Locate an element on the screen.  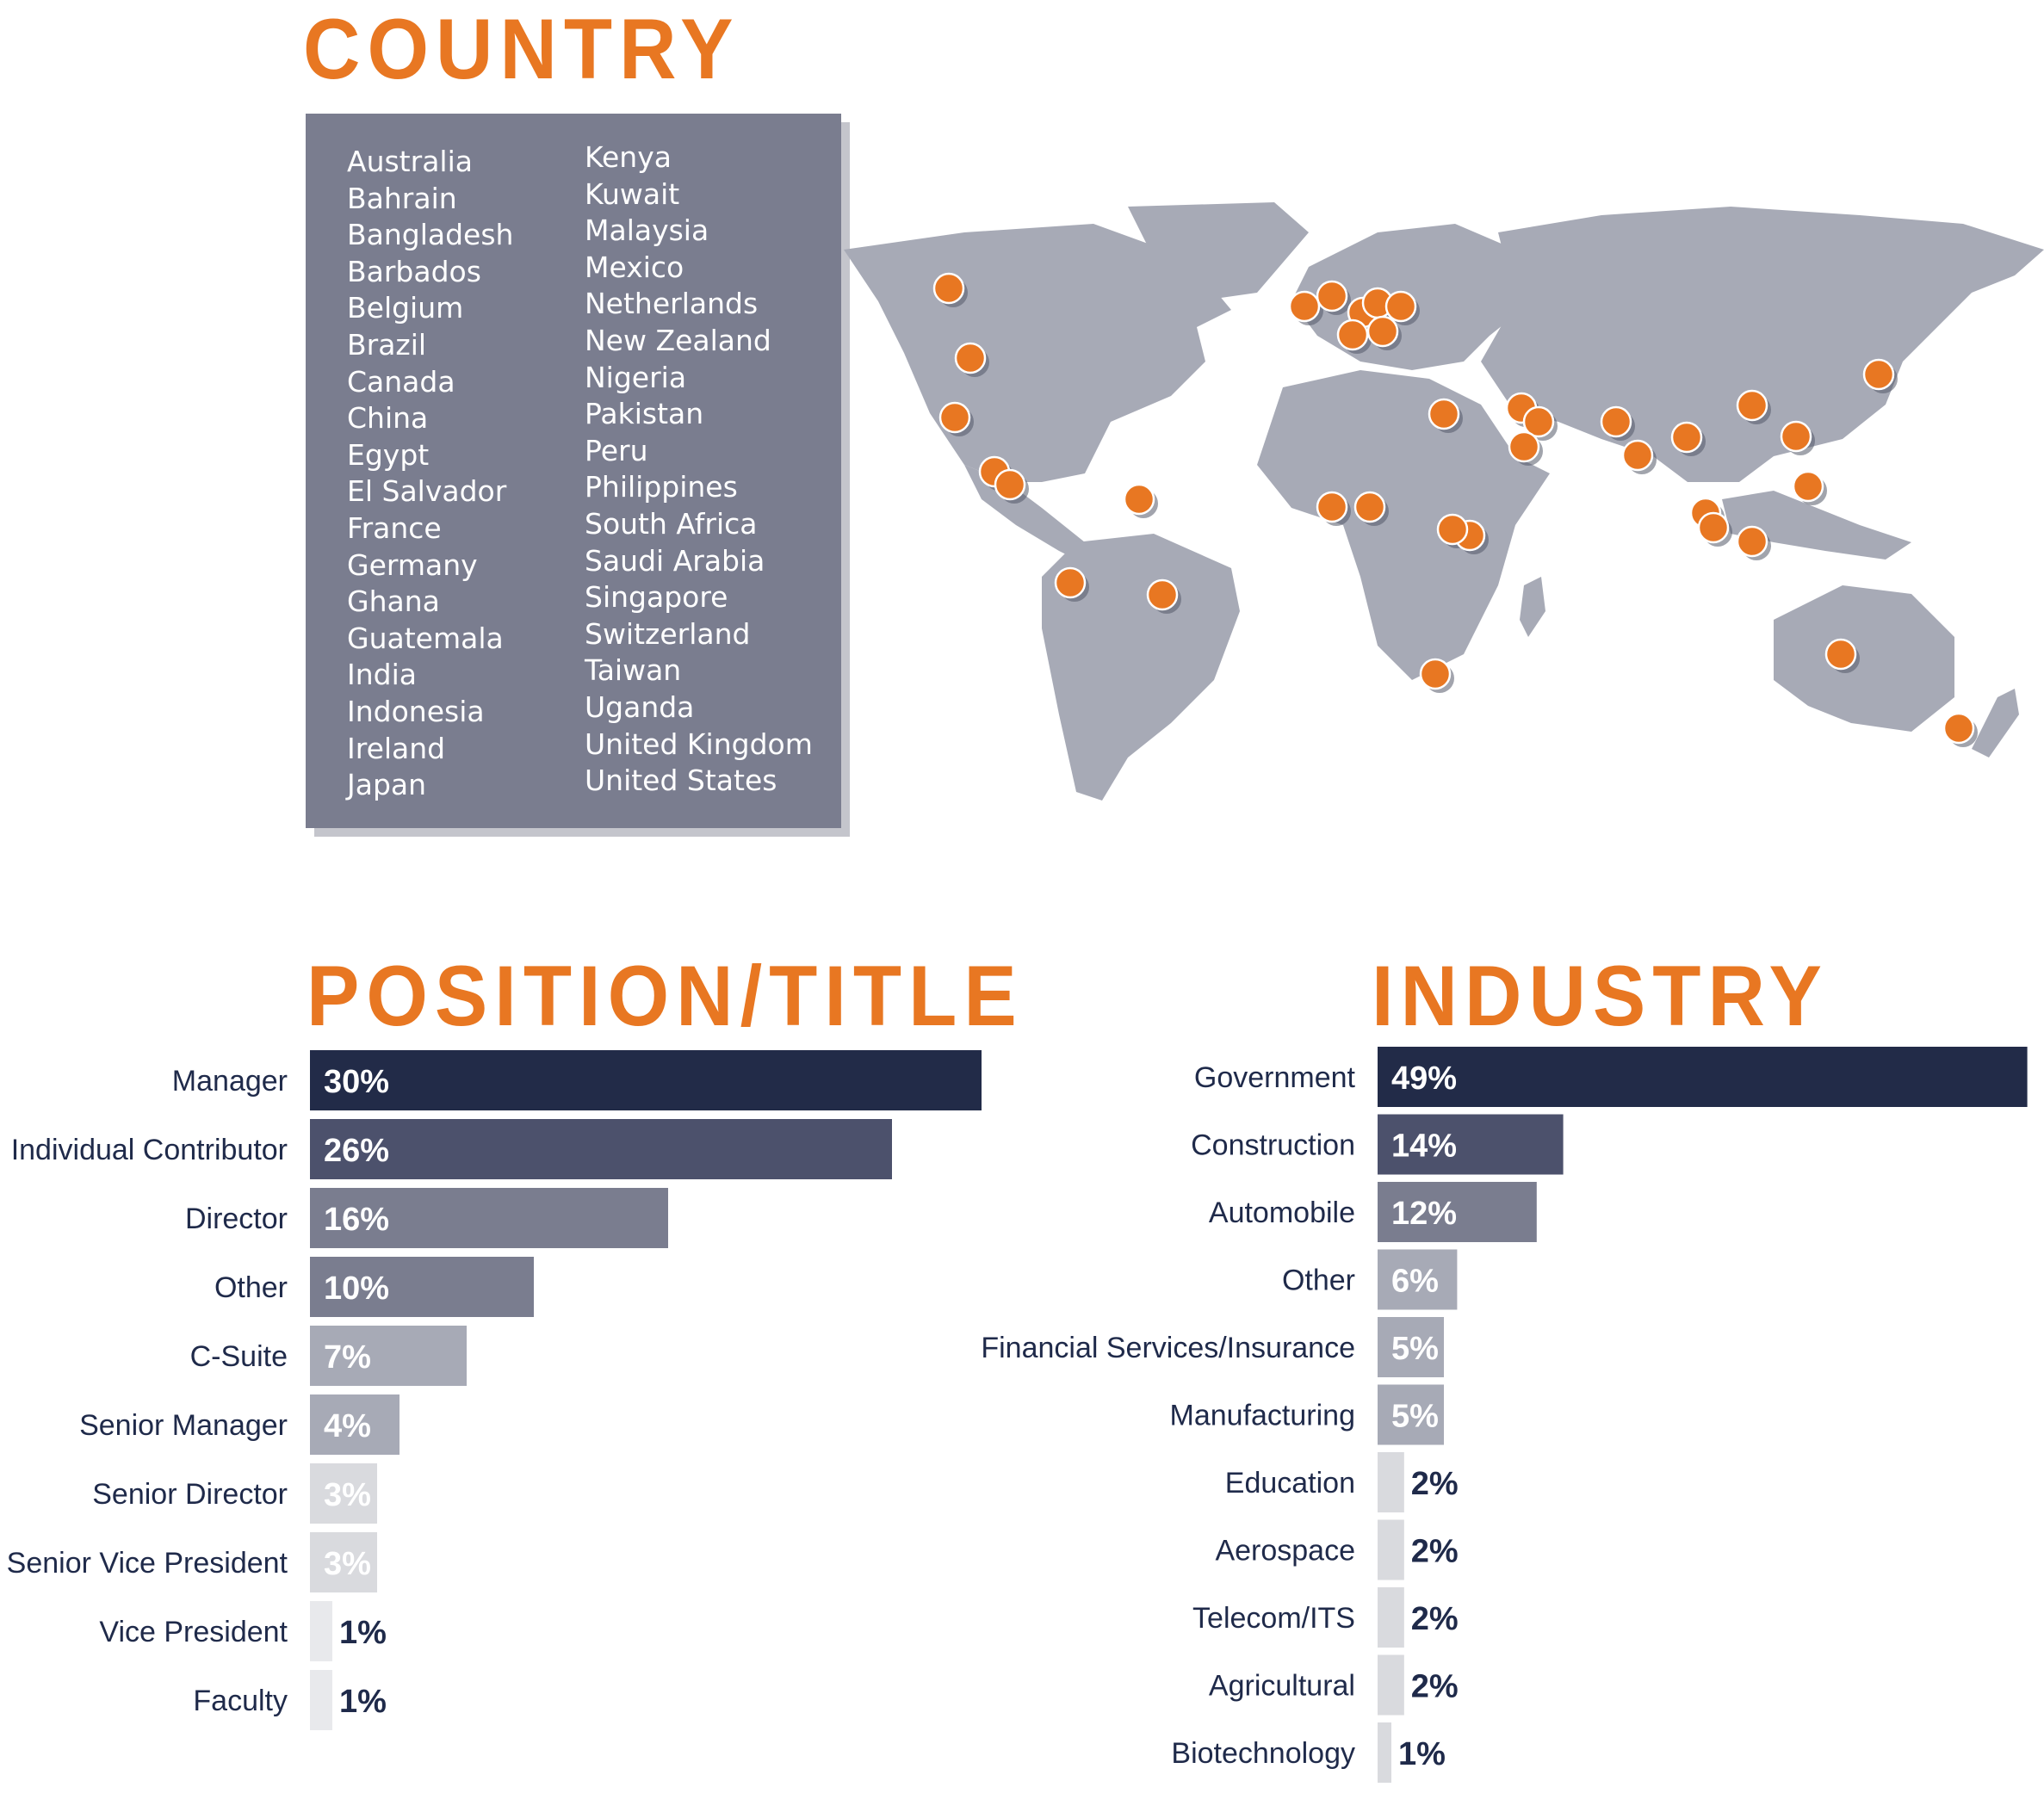
marker-saudi-arabia is located at coordinates (1524, 447).